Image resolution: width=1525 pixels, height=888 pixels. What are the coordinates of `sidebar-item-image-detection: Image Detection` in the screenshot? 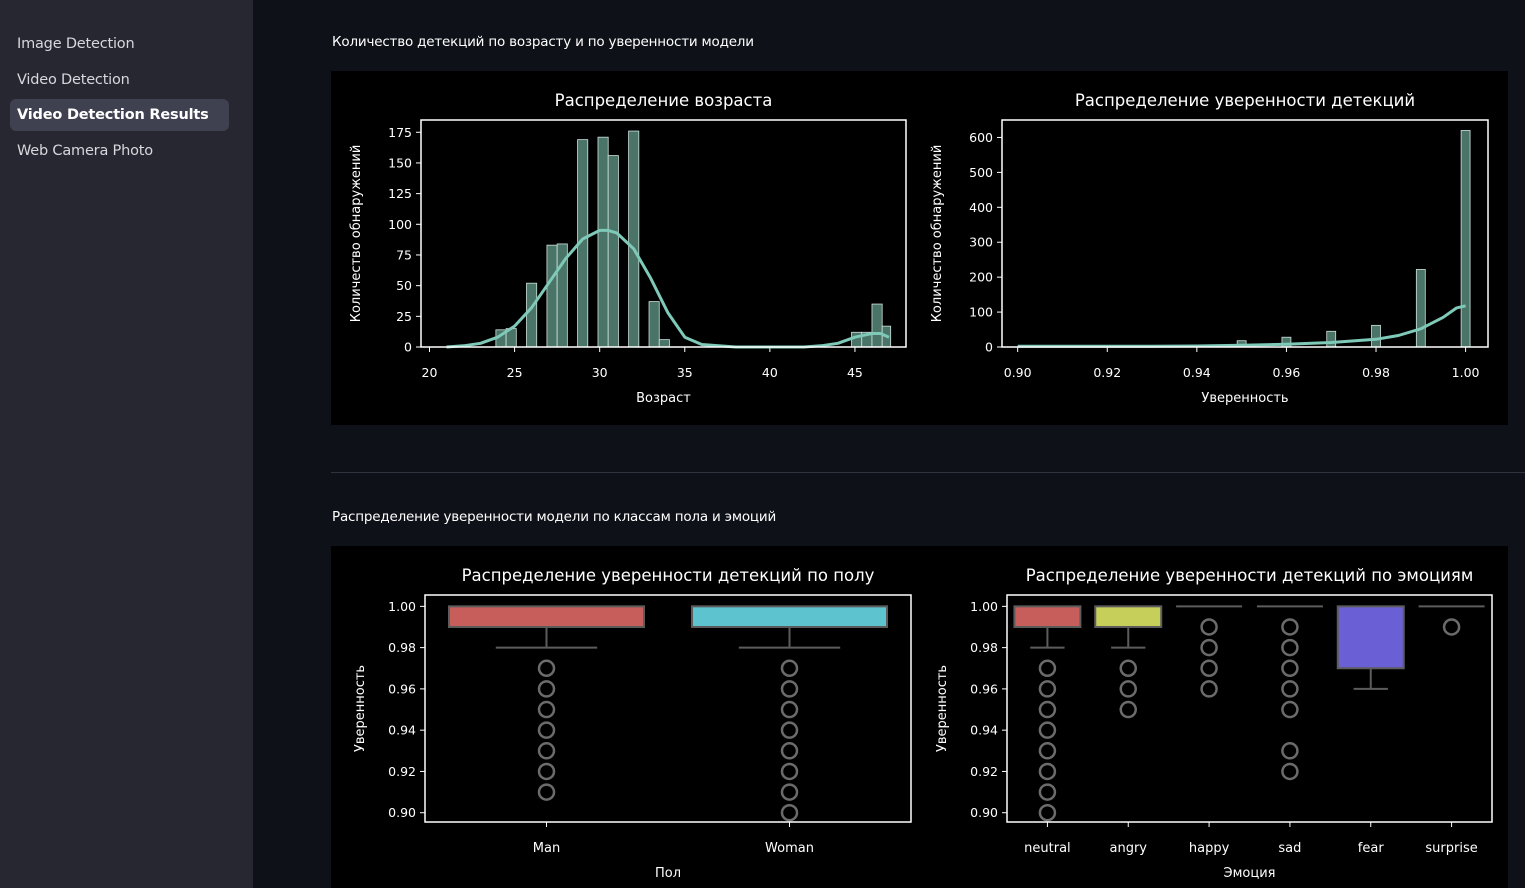 It's located at (119, 44).